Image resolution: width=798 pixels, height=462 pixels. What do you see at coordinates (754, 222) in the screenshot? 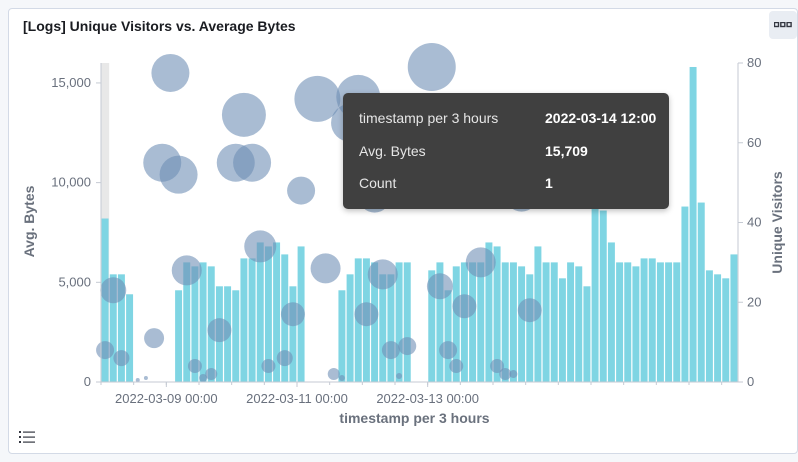
I see `y-tick-label: 40` at bounding box center [754, 222].